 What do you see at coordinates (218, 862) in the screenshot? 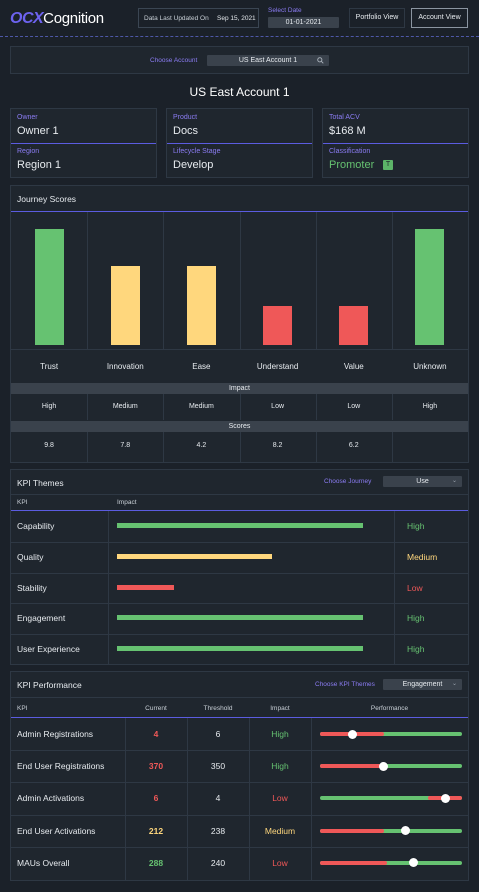
I see `perf-threshold: 240` at bounding box center [218, 862].